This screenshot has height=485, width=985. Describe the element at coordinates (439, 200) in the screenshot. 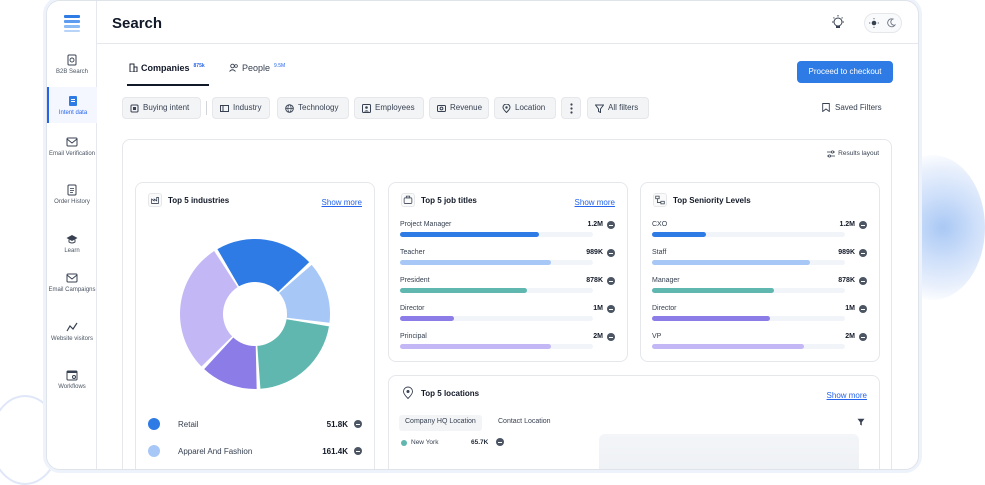

I see `job-titles-card-title: Top 5 job titles` at that location.